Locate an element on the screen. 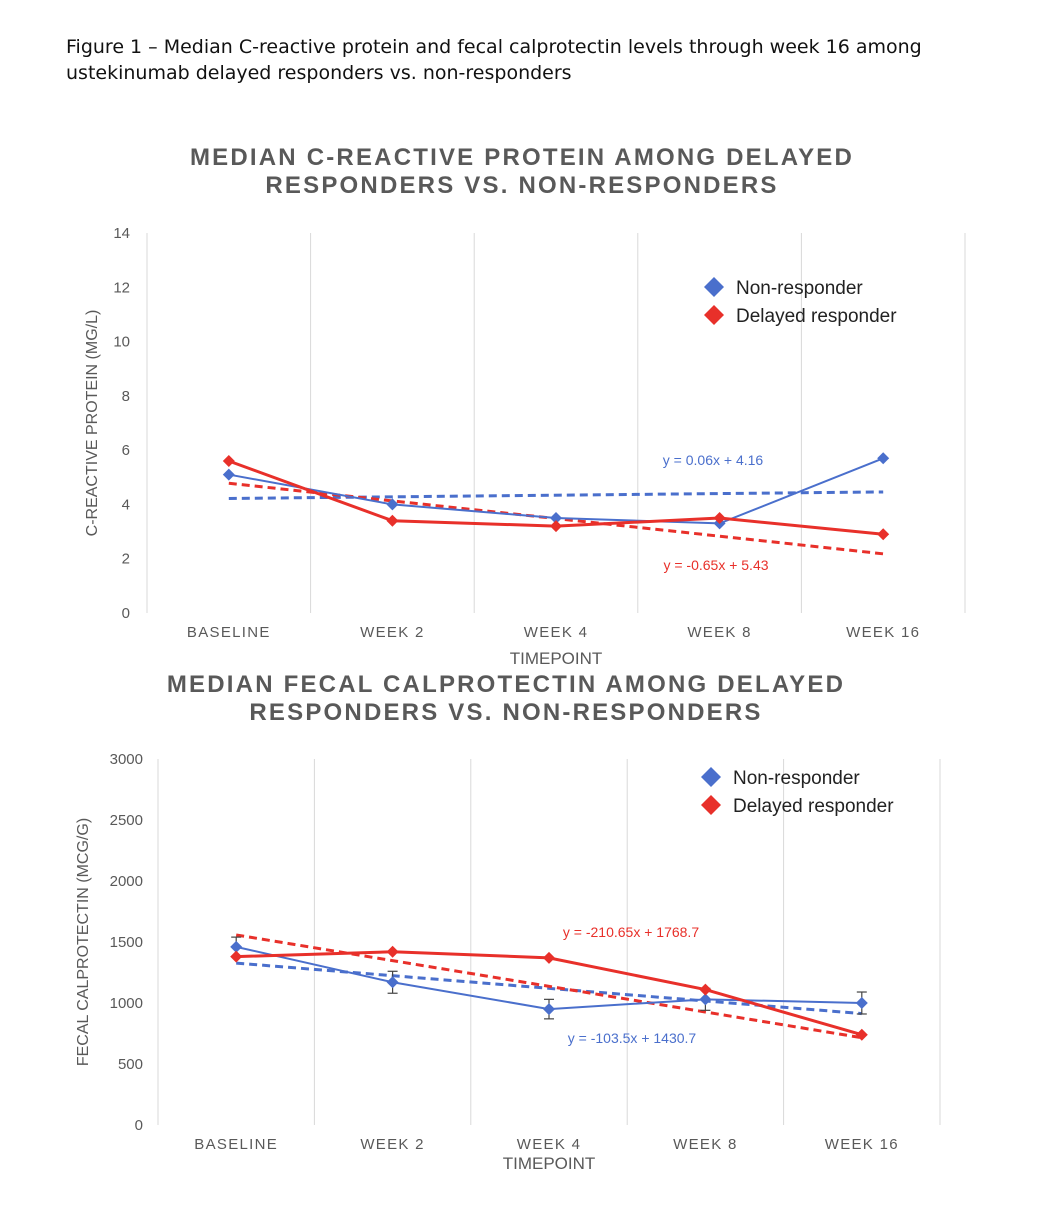  fc-trendline-equation: y = -103.5x + 1430.7 is located at coordinates (632, 1038).